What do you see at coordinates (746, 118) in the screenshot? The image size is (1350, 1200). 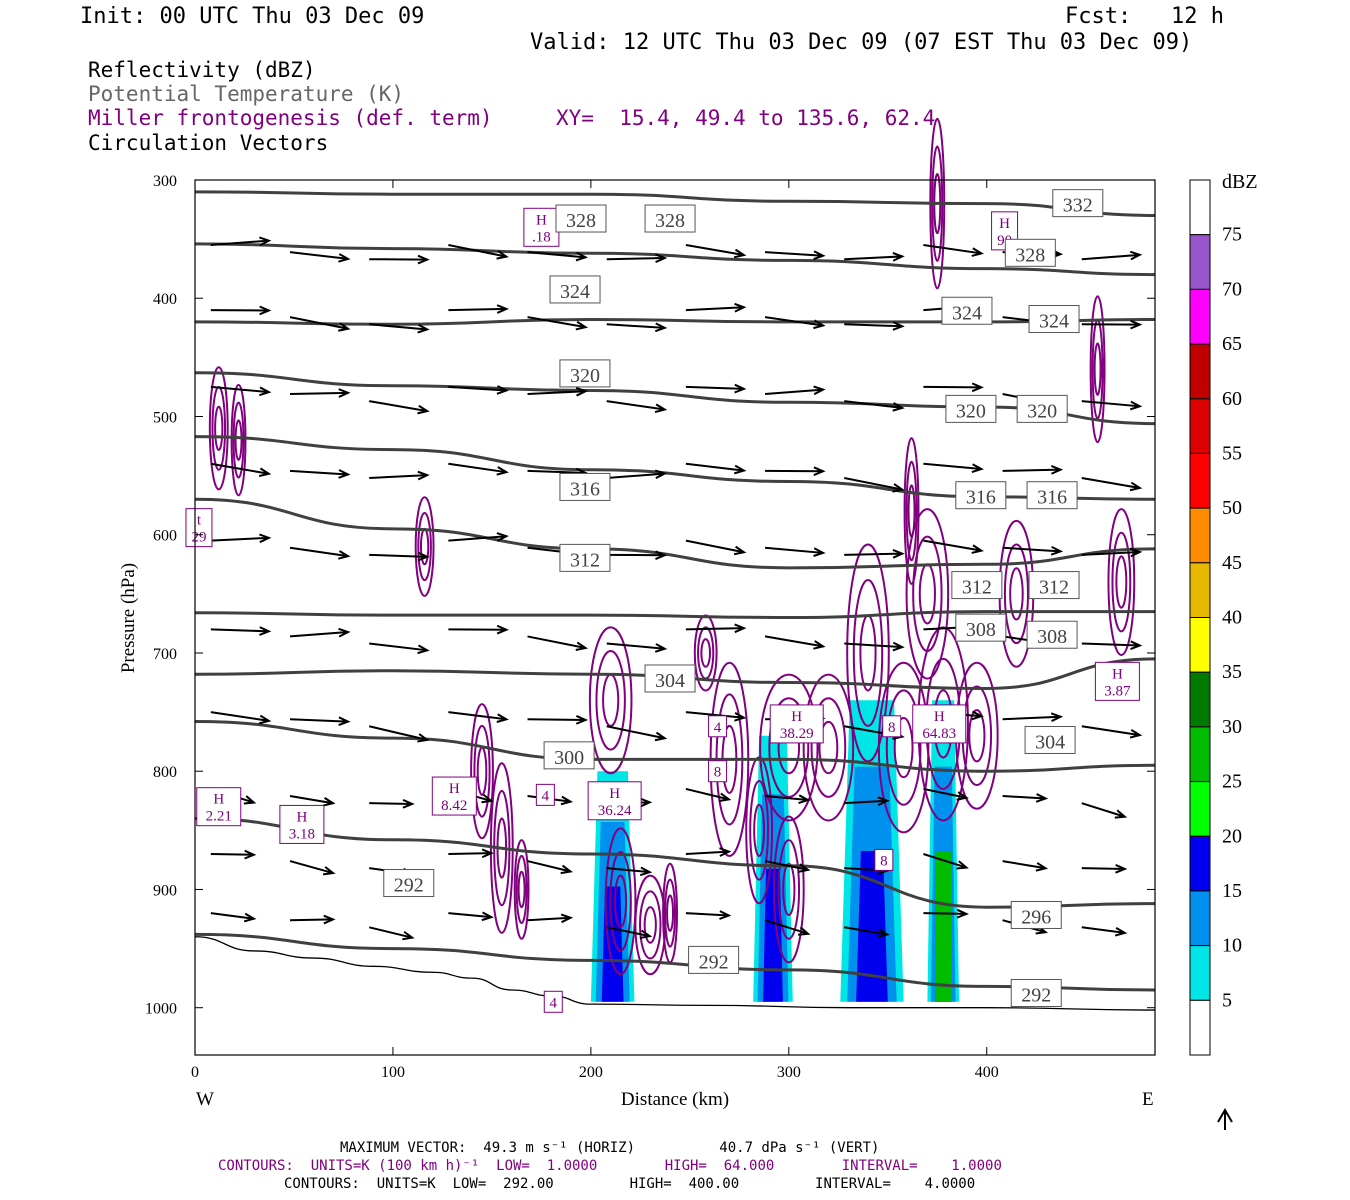 I see `cross-section-endpoints: XY= 15.4, 49.4 to 135.6, 62.4` at bounding box center [746, 118].